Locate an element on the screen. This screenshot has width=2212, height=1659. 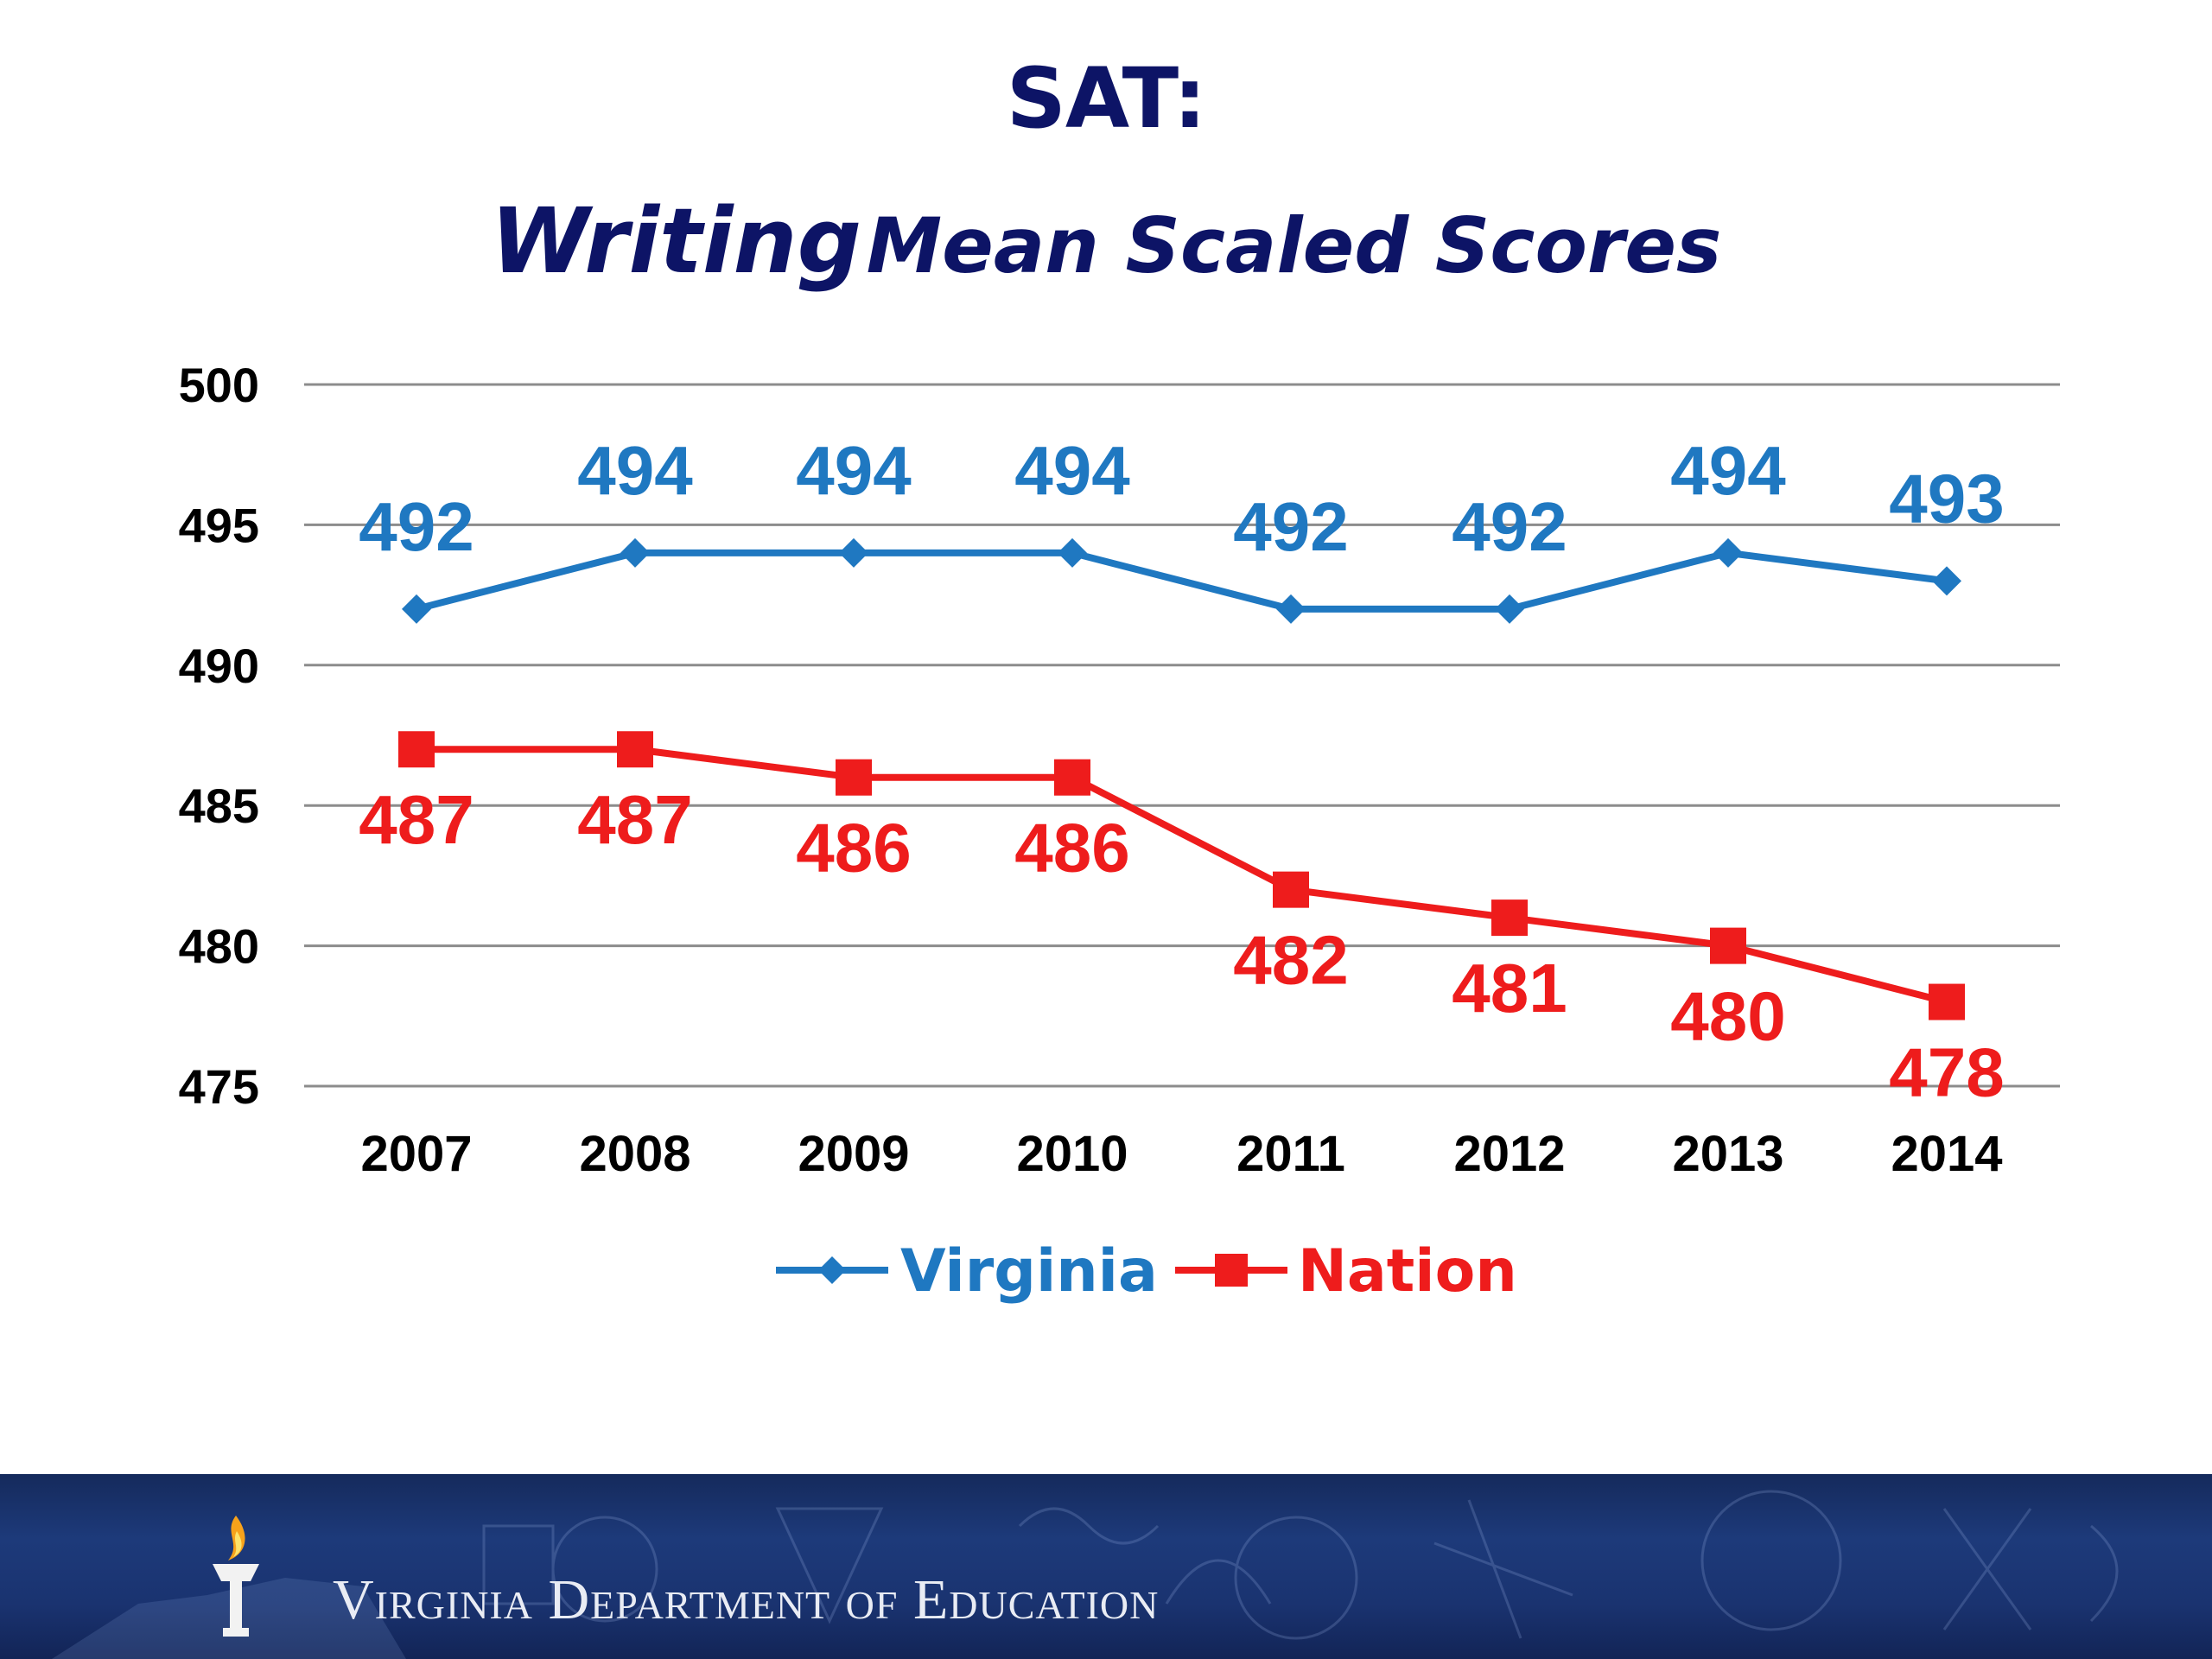
legend-label-nation: Nation is located at coordinates (1407, 1271).